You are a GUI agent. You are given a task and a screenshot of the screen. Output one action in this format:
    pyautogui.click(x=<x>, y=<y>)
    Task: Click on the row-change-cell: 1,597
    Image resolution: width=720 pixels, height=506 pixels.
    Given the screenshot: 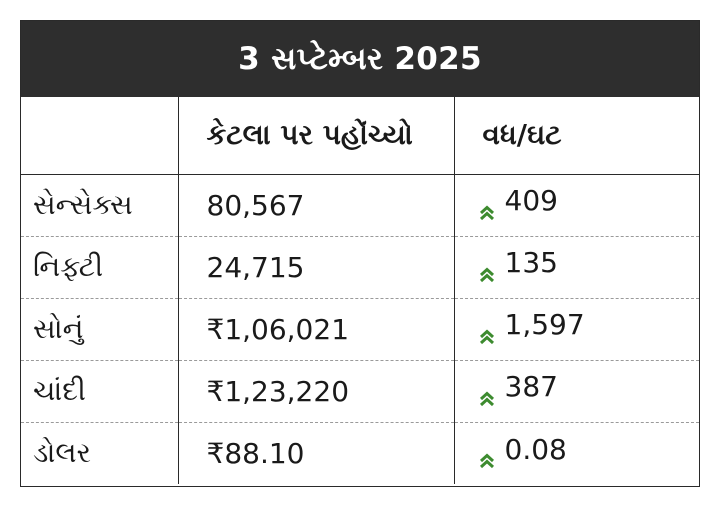 What is the action you would take?
    pyautogui.click(x=576, y=329)
    